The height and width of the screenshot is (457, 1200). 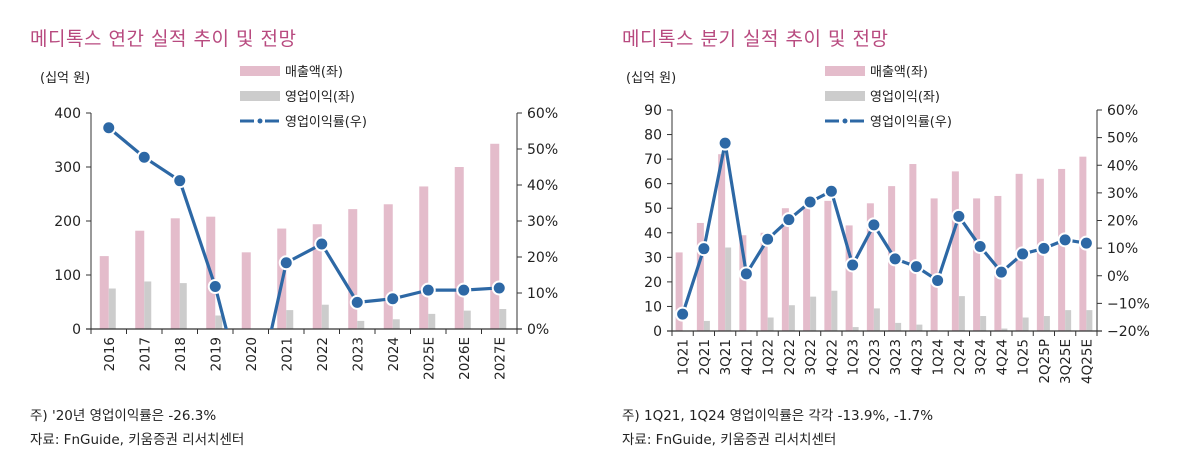 What do you see at coordinates (181, 354) in the screenshot?
I see `x-tick-label: 2018` at bounding box center [181, 354].